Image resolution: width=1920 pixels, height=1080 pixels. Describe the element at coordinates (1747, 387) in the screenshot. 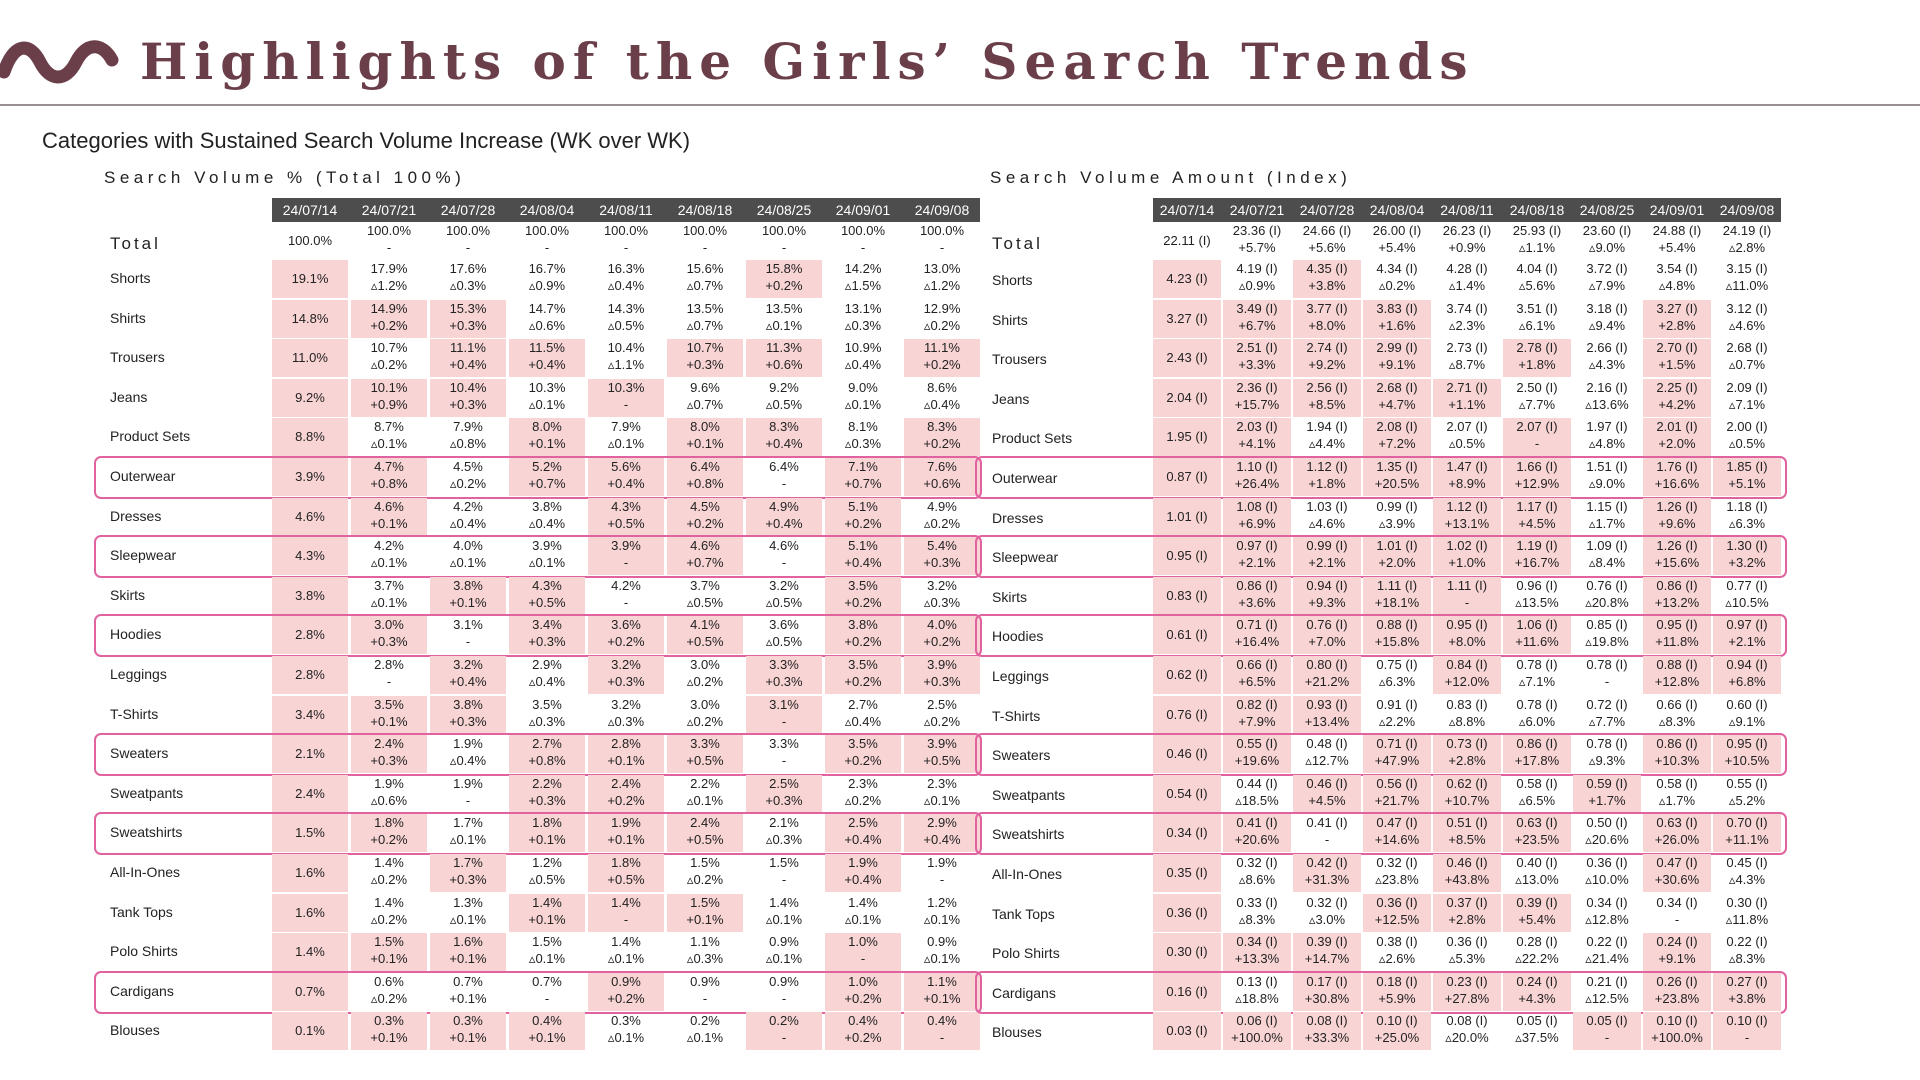

I see `cell-value: 2.09 (I)` at that location.